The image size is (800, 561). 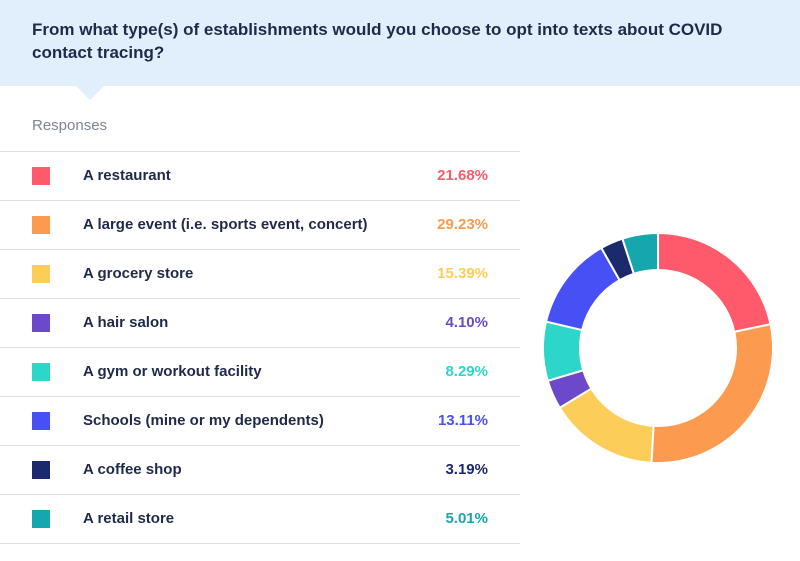 What do you see at coordinates (172, 371) in the screenshot?
I see `response-label: A gym or workout facility` at bounding box center [172, 371].